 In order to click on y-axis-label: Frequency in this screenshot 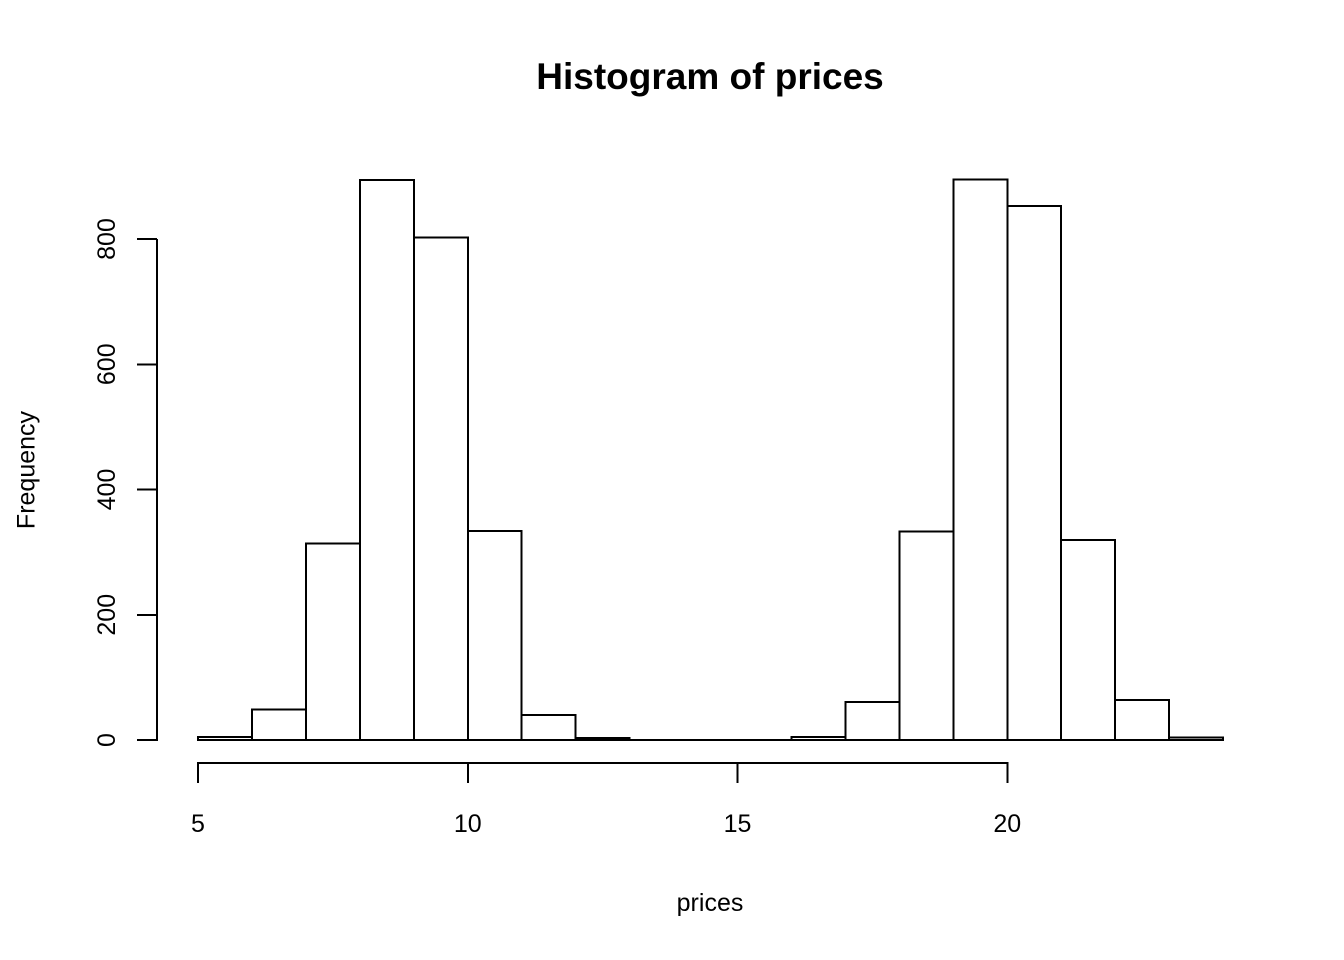, I will do `click(26, 470)`.